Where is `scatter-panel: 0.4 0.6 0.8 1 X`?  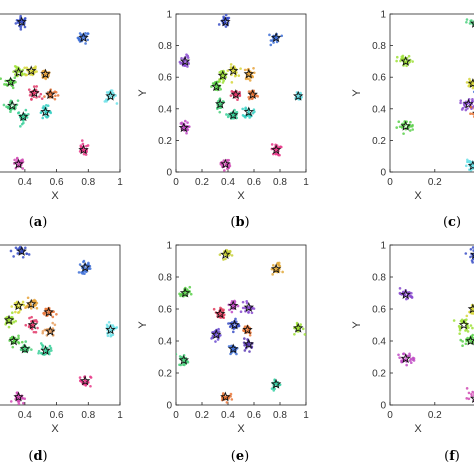 scatter-panel: 0.4 0.6 0.8 1 X is located at coordinates (61, 107).